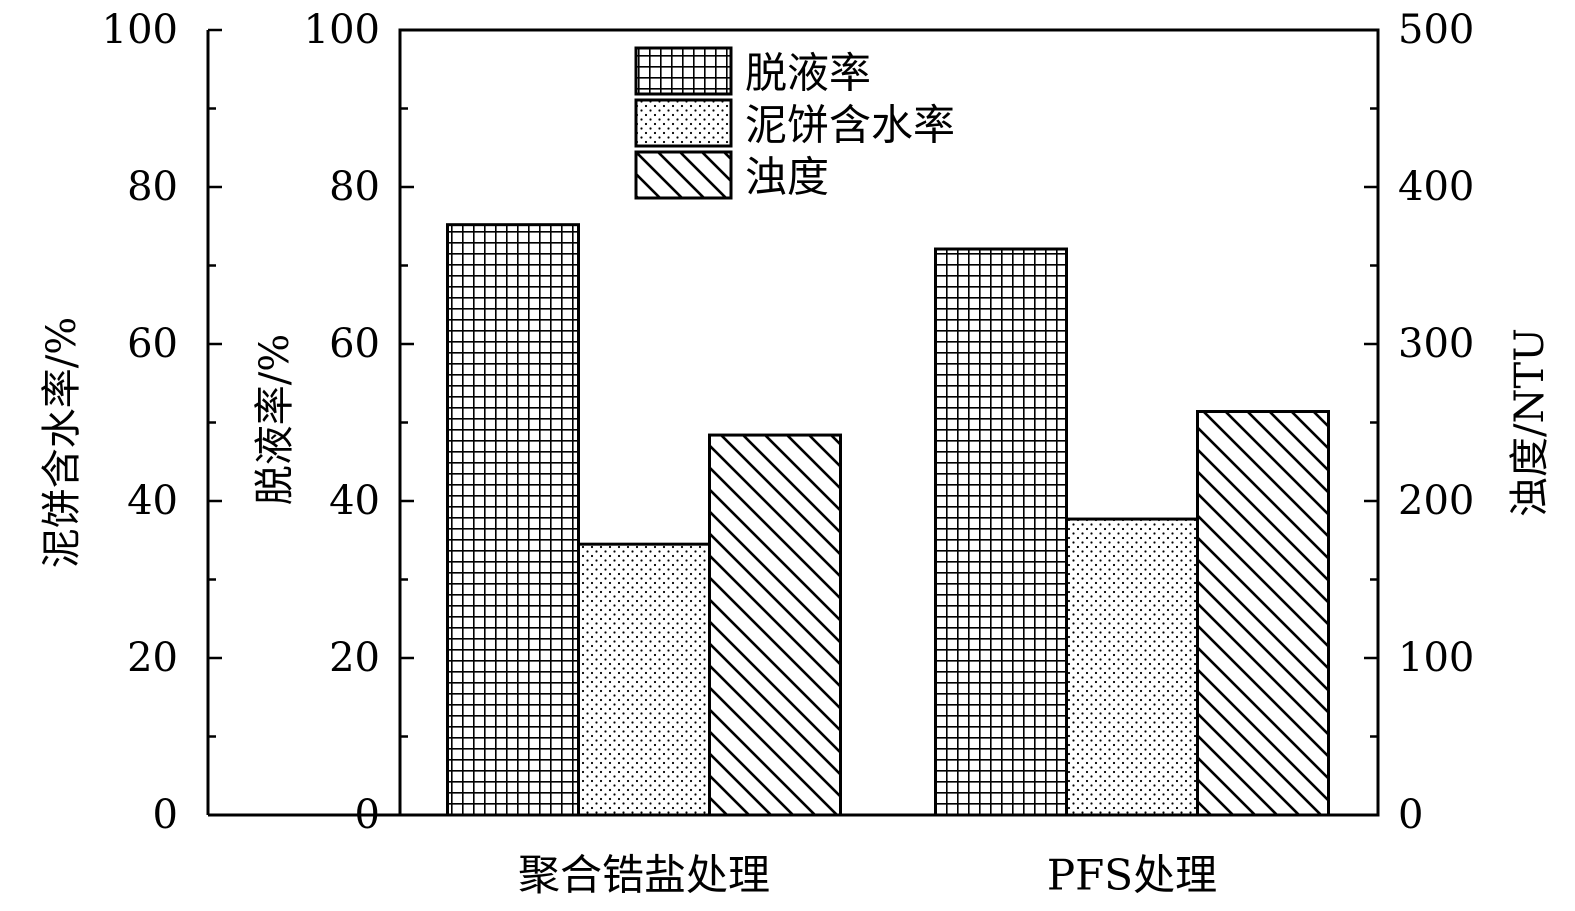 The height and width of the screenshot is (911, 1575). I want to click on category-label: 聚合锆盐处理, so click(644, 875).